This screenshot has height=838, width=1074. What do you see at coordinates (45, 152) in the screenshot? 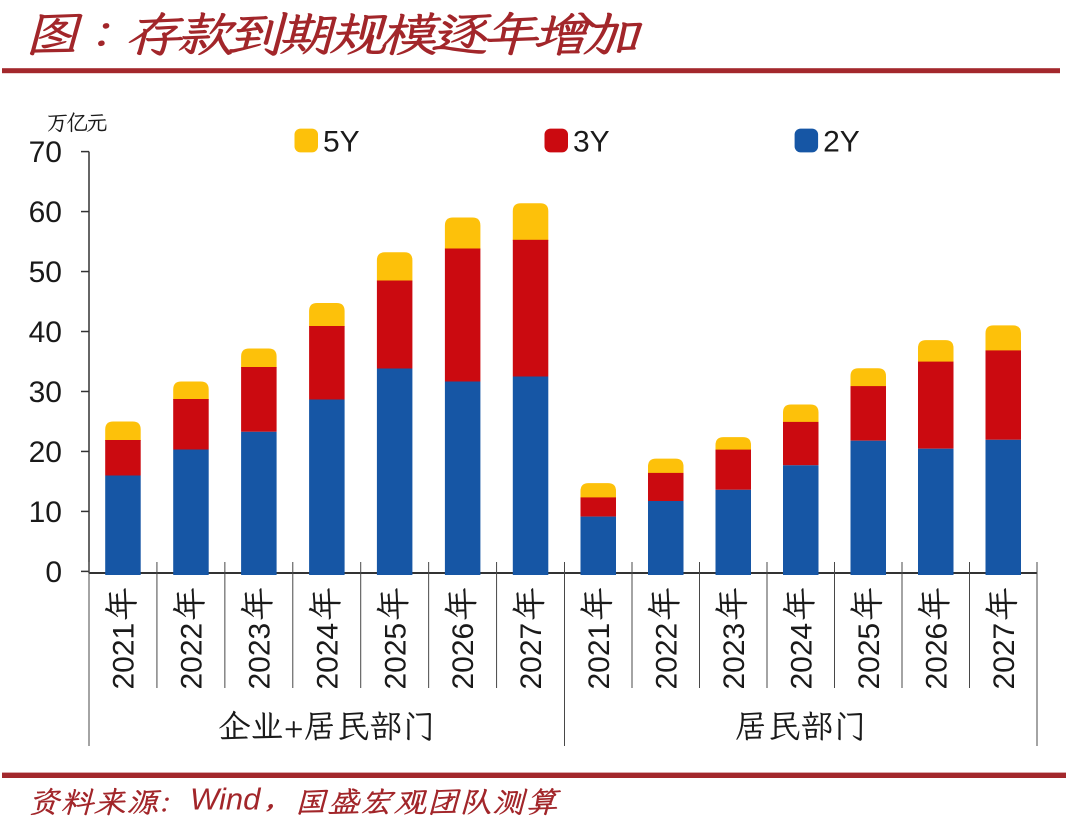
I see `svg-text: 70` at bounding box center [45, 152].